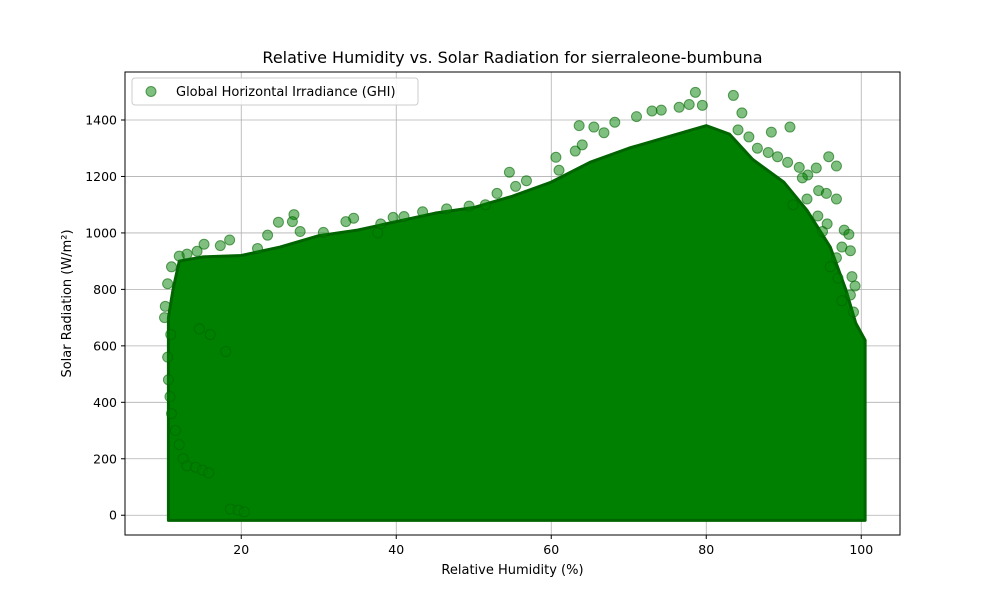  I want to click on x-axis-ticks: 20 40 60 80 100, so click(553, 546).